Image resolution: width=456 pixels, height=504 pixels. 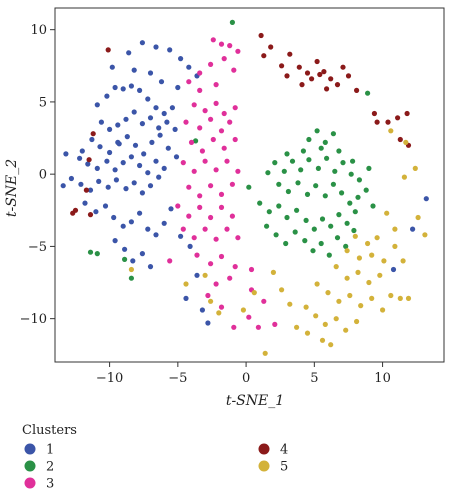 I want to click on legend-title: Clusters, so click(x=49, y=430).